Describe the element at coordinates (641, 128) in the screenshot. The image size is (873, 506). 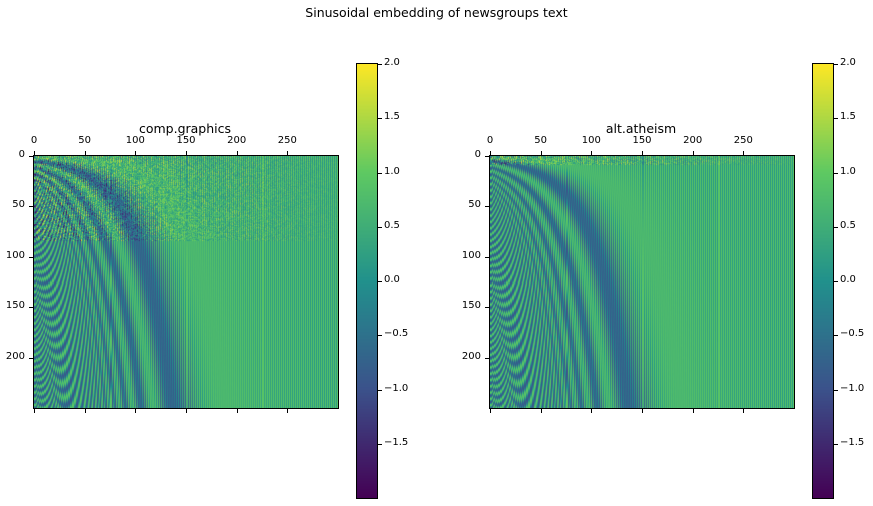
I see `chart-title: alt.atheism` at that location.